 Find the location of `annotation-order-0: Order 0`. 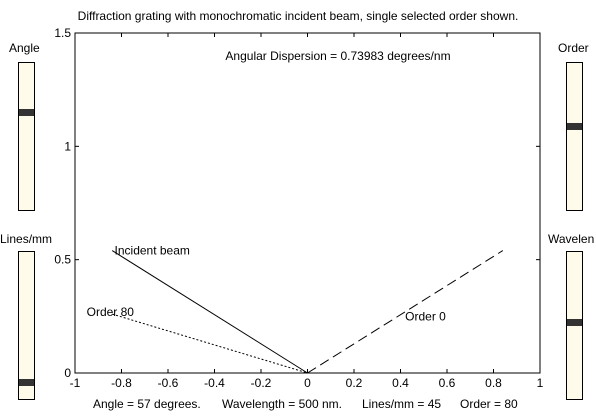

annotation-order-0: Order 0 is located at coordinates (425, 316).